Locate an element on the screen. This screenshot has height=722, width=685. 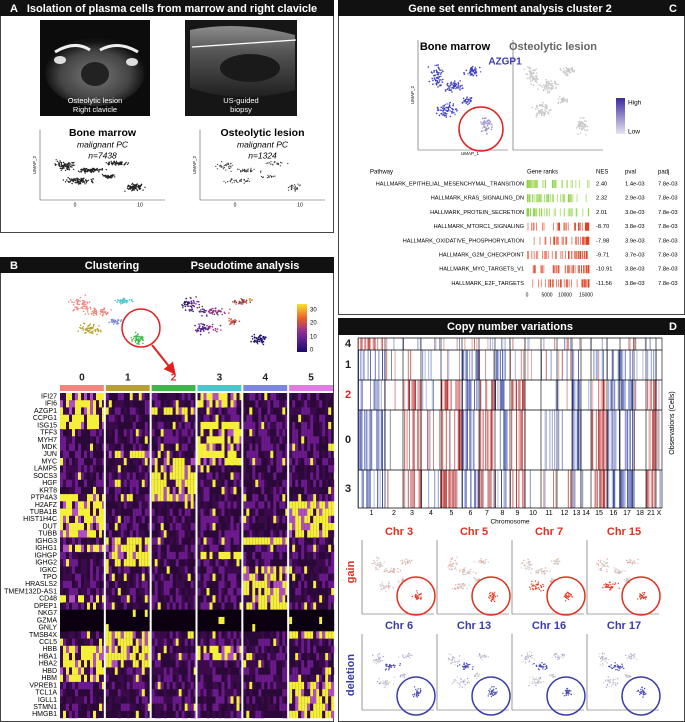
table-header: NES is located at coordinates (602, 173).